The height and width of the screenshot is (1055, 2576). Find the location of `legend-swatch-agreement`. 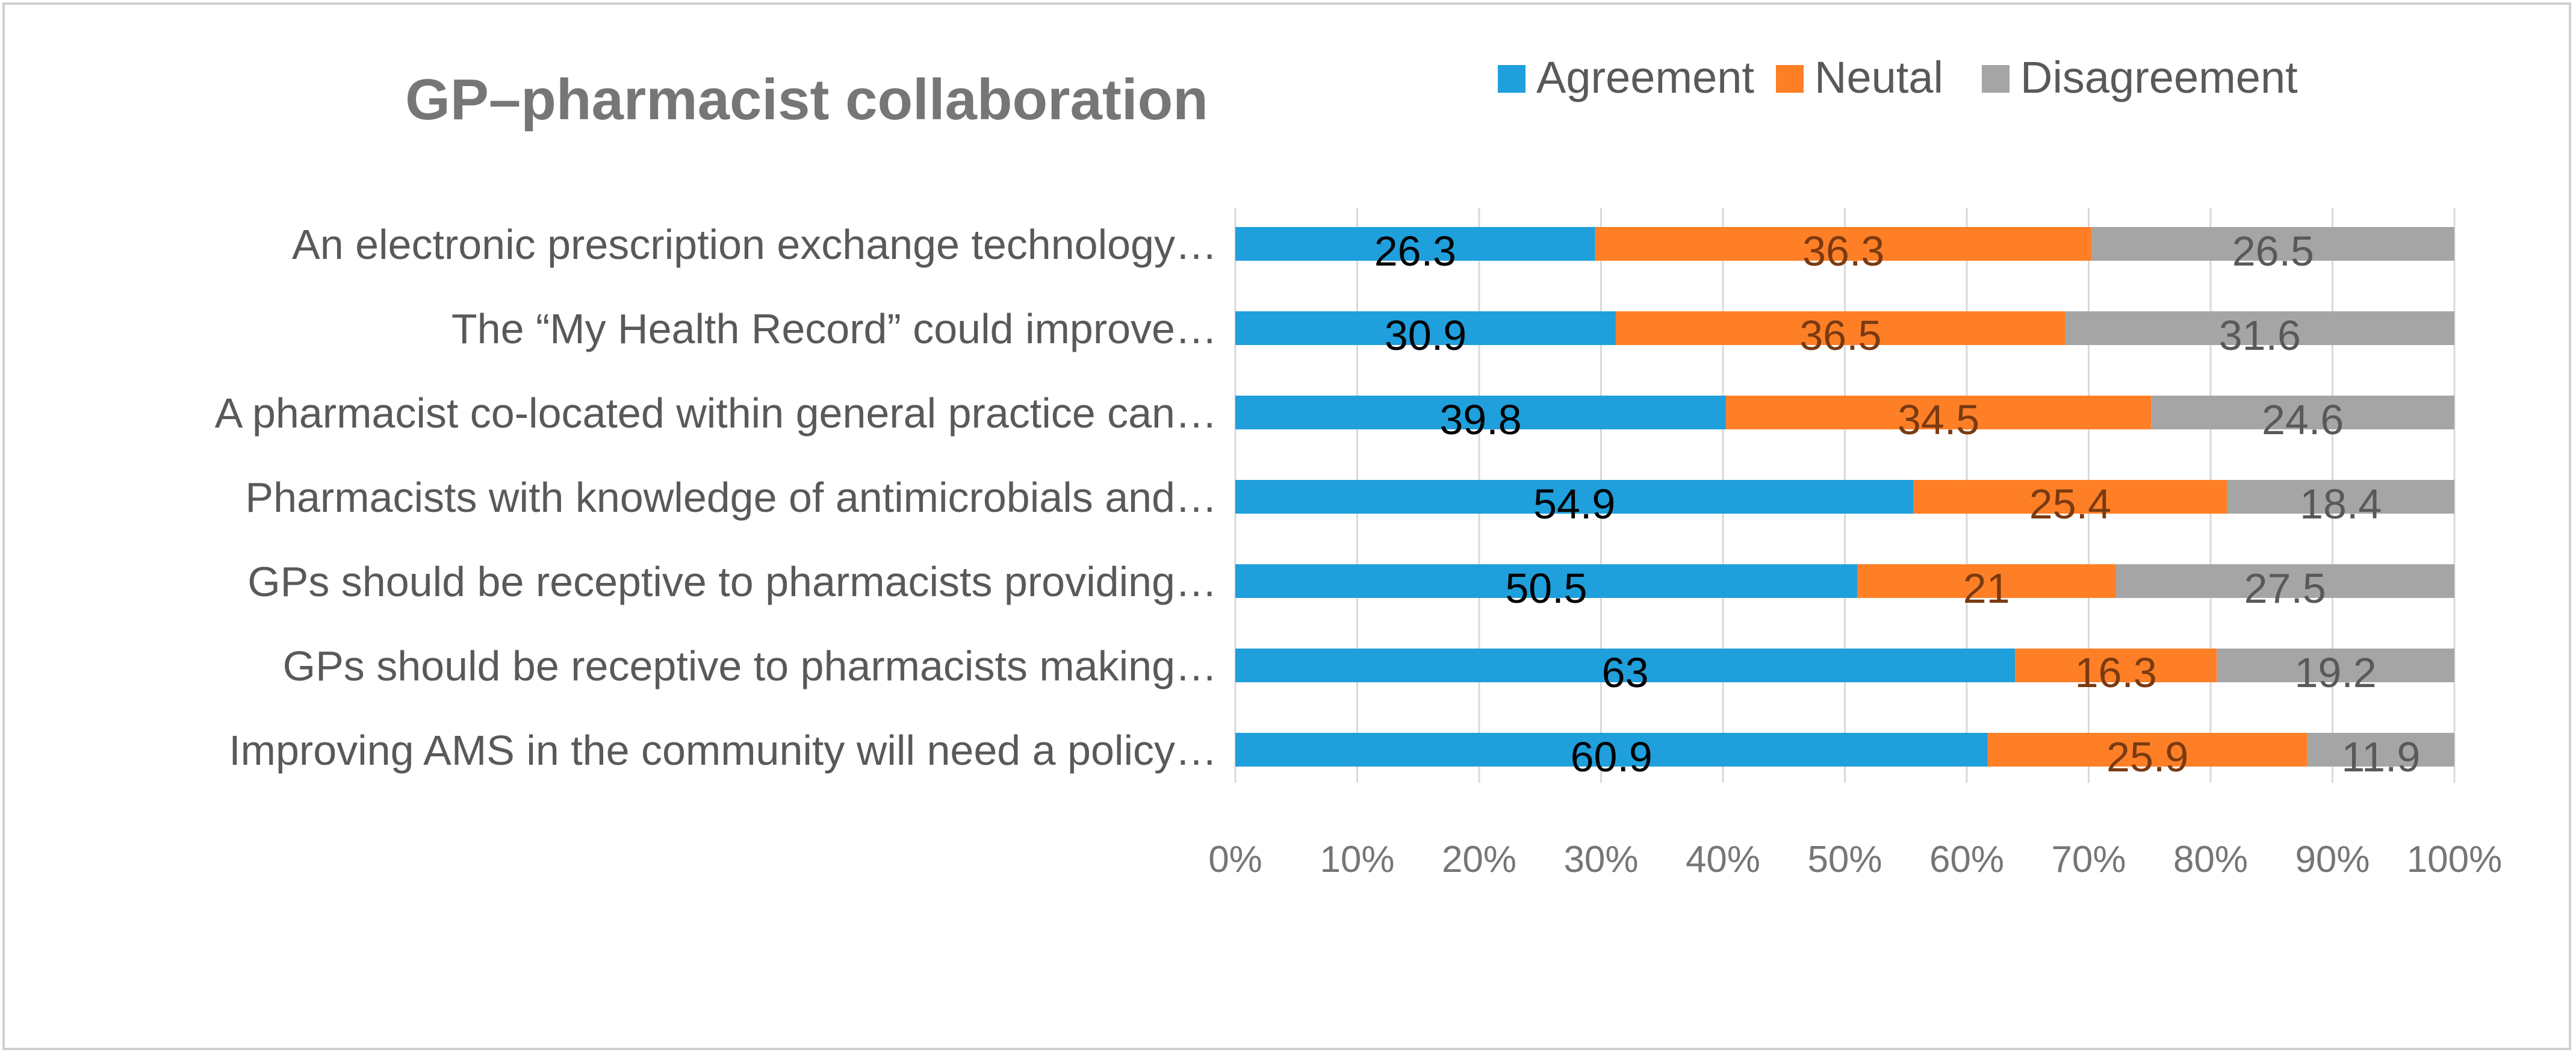

legend-swatch-agreement is located at coordinates (1511, 79).